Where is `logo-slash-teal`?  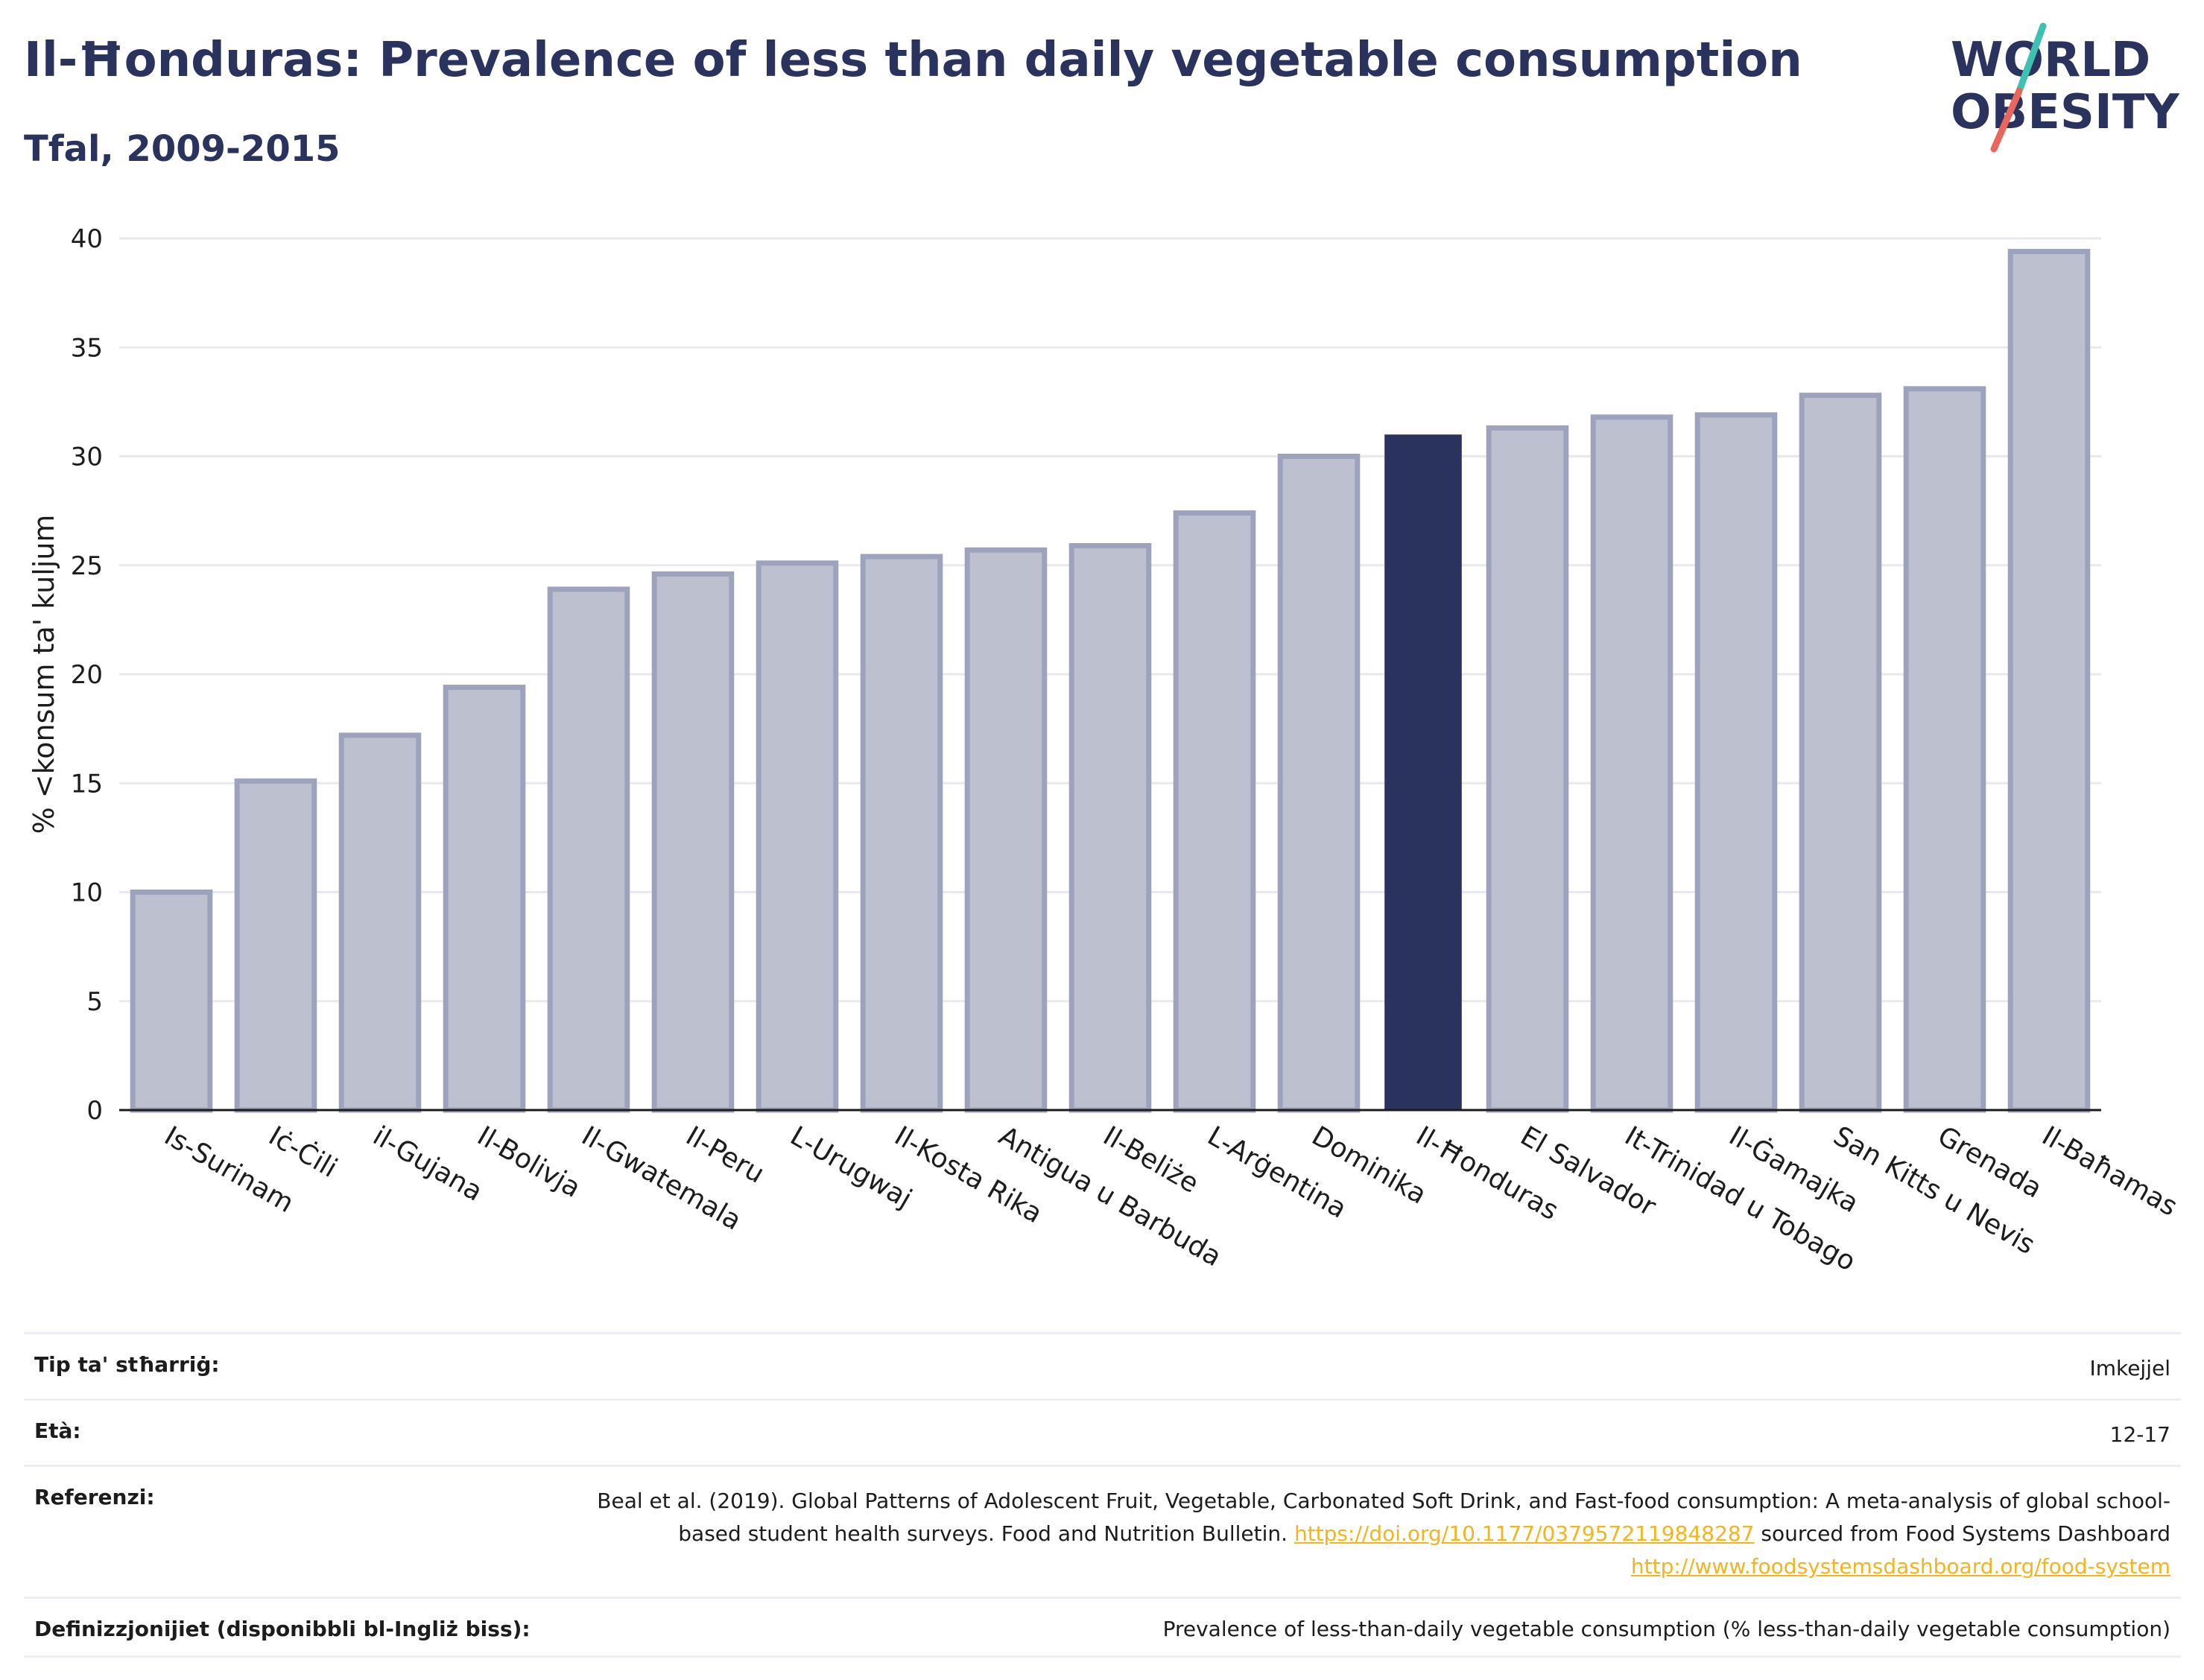
logo-slash-teal is located at coordinates (2031, 58).